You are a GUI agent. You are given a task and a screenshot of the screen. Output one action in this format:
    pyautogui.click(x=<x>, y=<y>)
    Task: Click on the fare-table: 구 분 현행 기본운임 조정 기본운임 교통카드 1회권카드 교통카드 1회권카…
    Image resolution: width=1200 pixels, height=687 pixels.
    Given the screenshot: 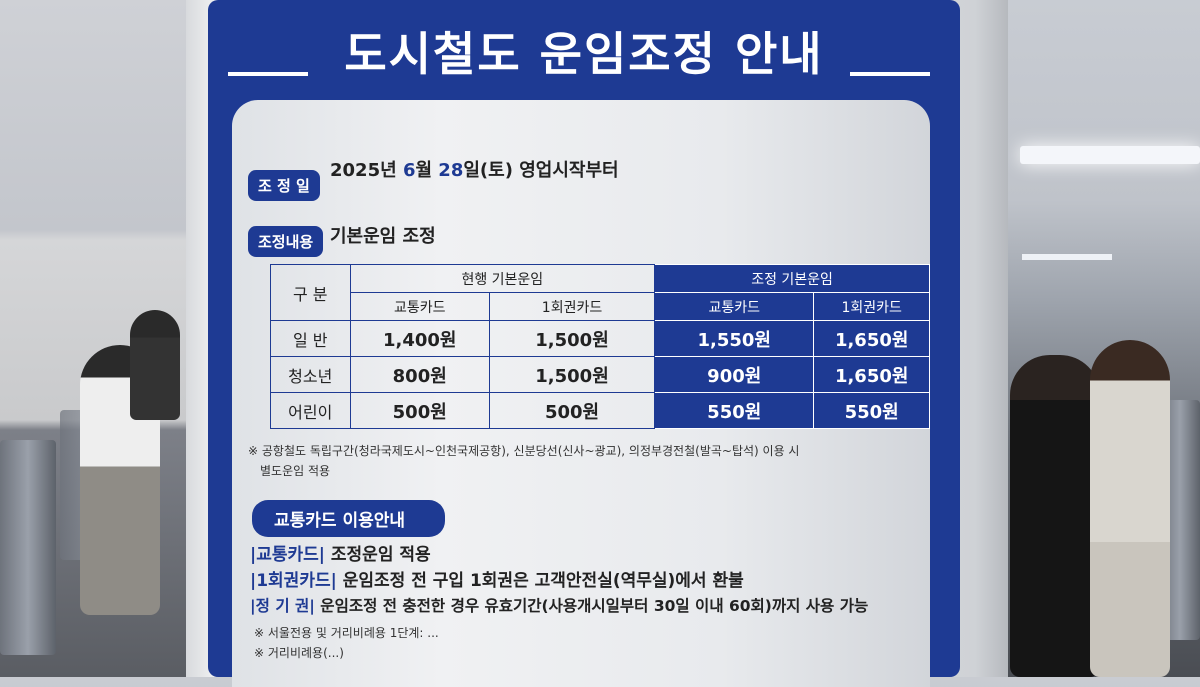 What is the action you would take?
    pyautogui.click(x=600, y=346)
    